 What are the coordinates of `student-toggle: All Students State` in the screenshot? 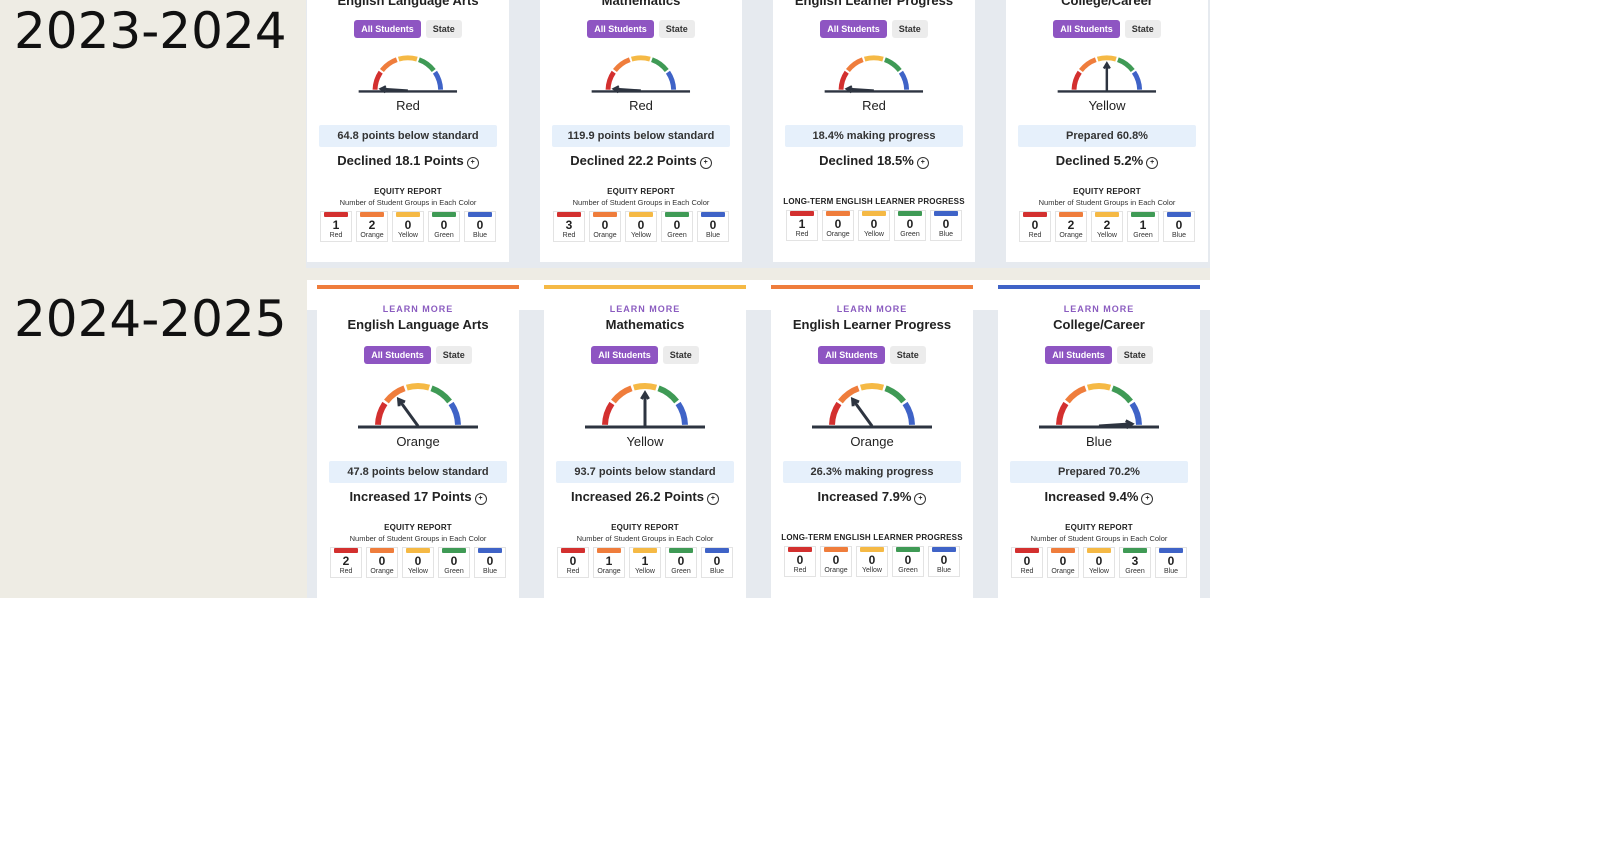 It's located at (641, 29).